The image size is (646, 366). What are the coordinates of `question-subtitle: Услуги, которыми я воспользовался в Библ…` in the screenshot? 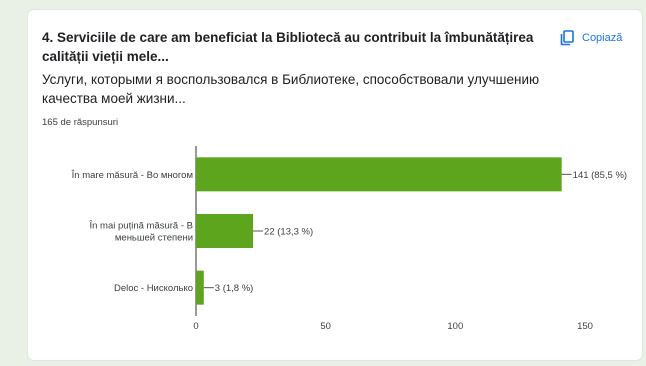 It's located at (291, 89).